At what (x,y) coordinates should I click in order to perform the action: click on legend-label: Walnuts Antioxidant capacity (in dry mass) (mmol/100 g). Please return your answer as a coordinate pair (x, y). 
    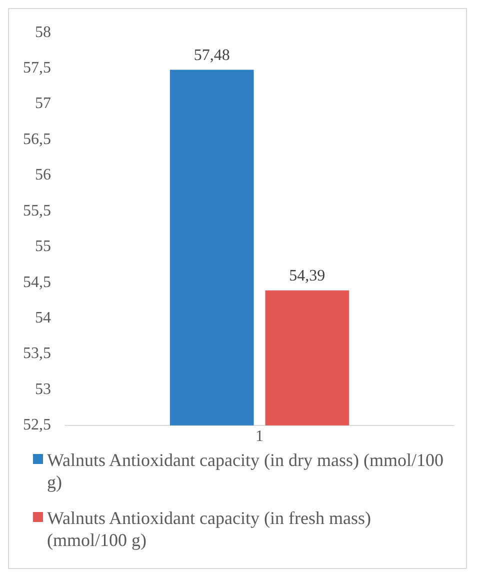
    Looking at the image, I should click on (245, 471).